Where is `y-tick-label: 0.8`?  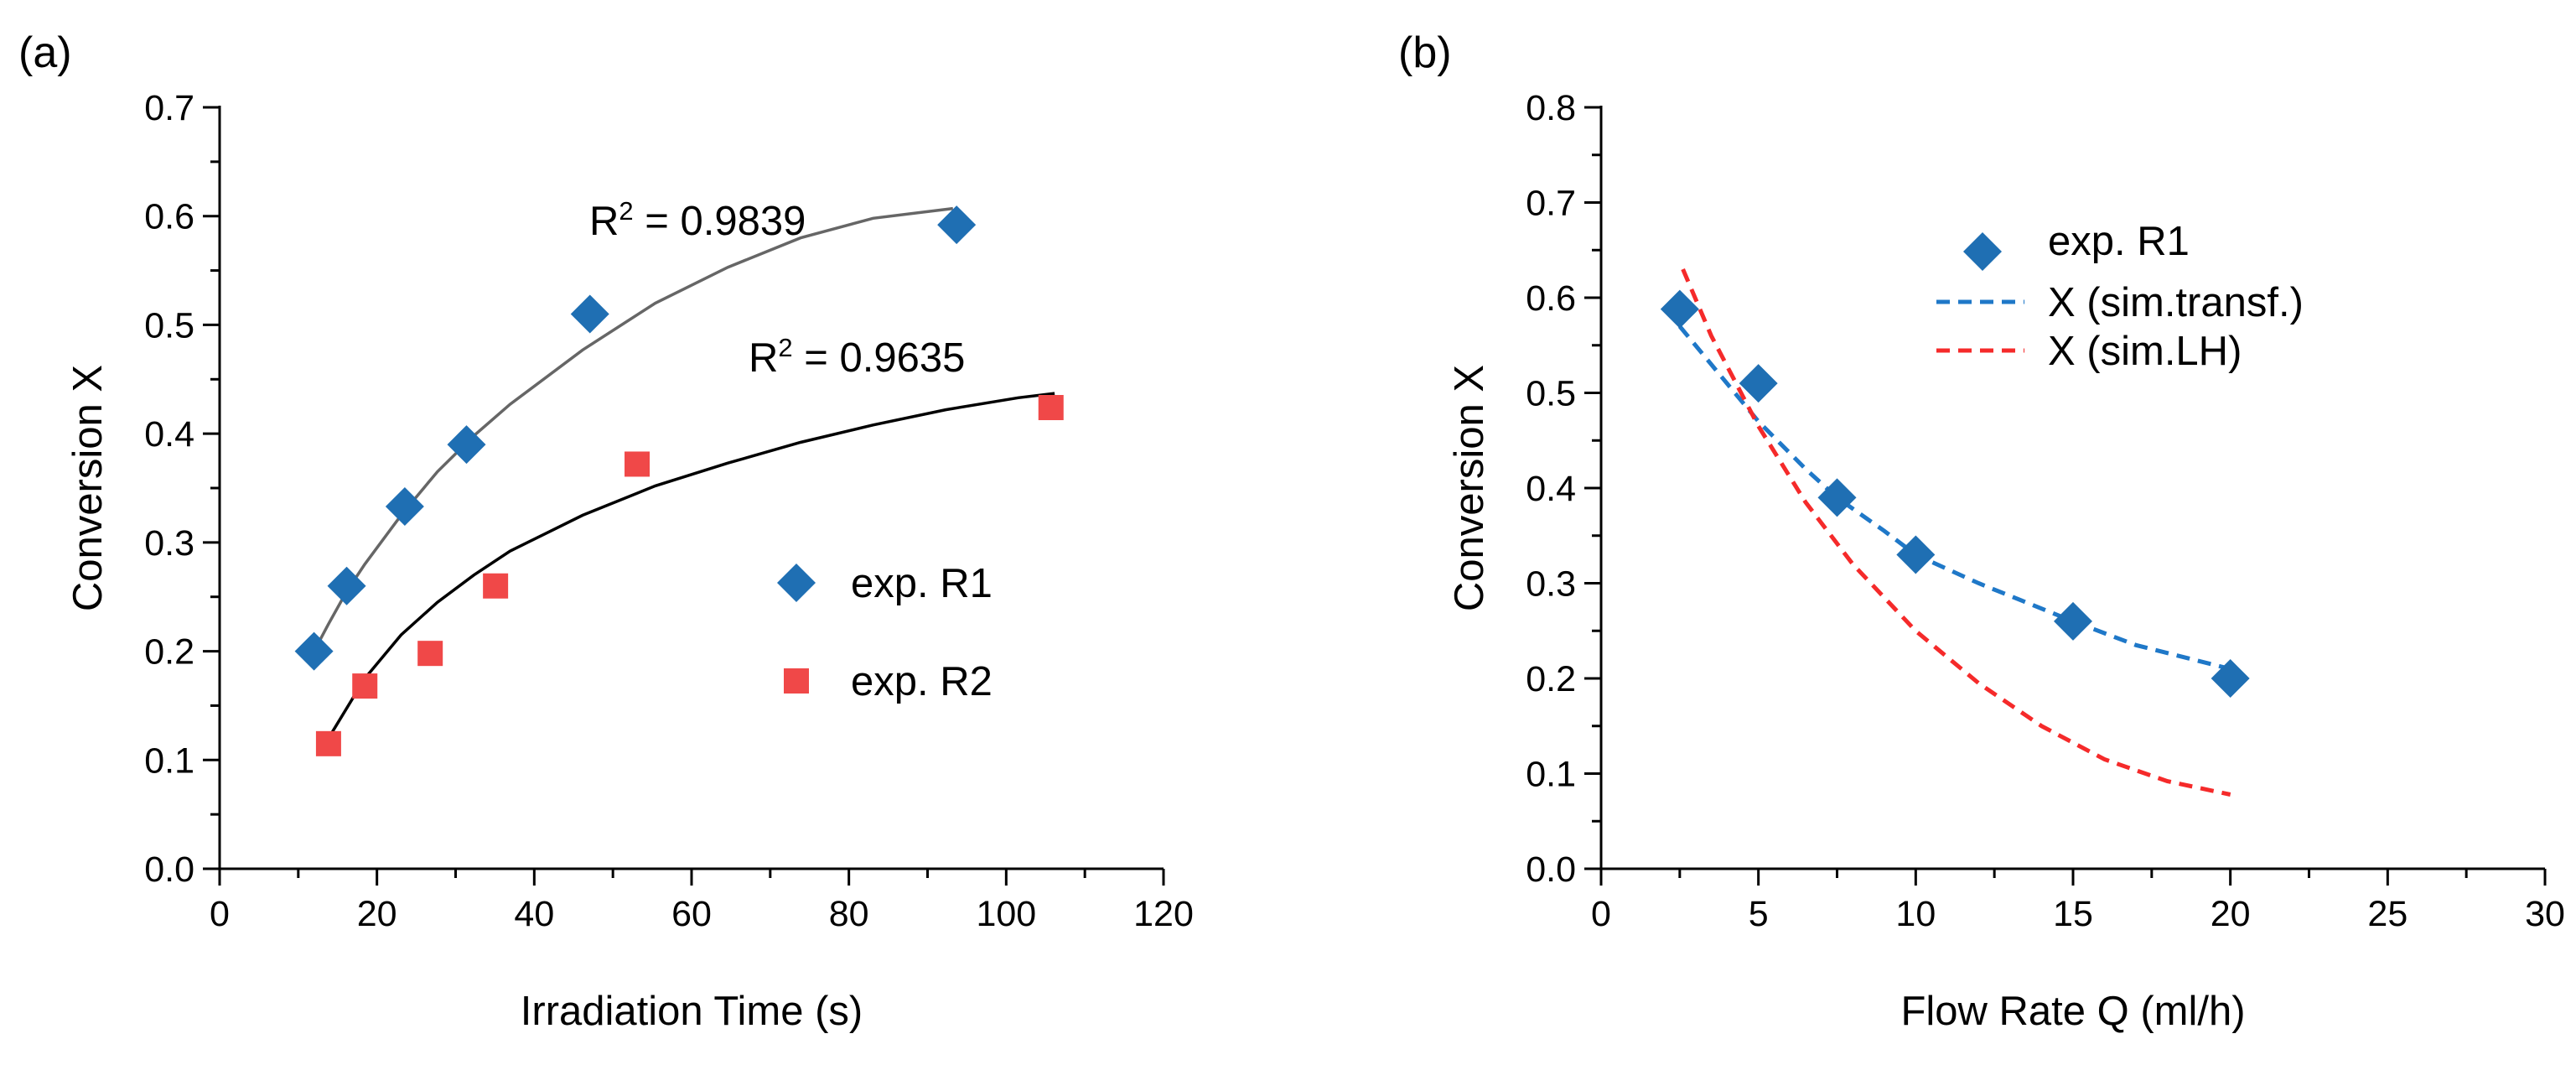
y-tick-label: 0.8 is located at coordinates (1551, 108).